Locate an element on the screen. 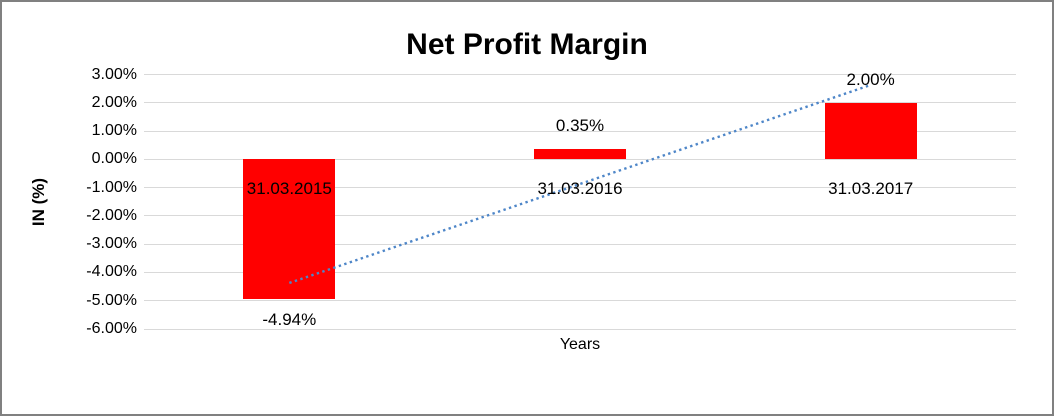  y-tick-label: 3.00% is located at coordinates (114, 74).